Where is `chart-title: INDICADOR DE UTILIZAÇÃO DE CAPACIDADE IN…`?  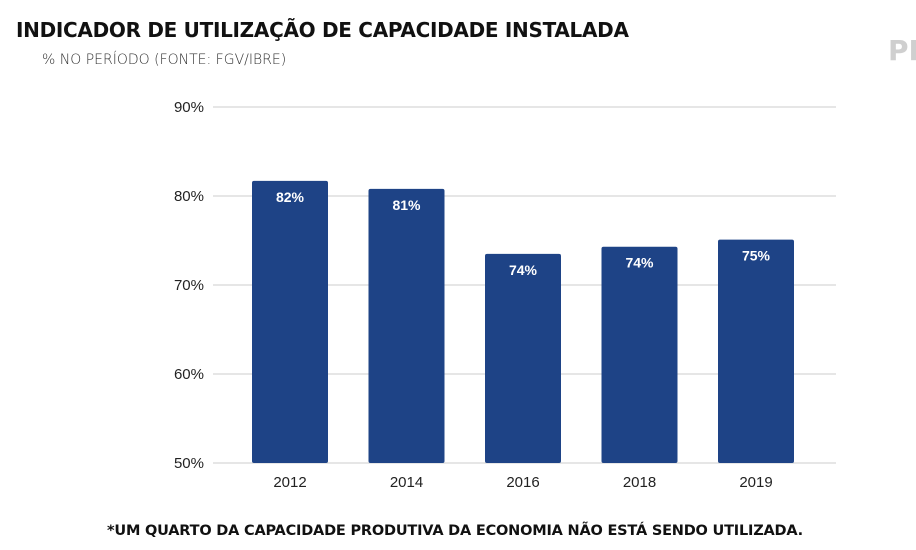
chart-title: INDICADOR DE UTILIZAÇÃO DE CAPACIDADE IN… is located at coordinates (322, 30).